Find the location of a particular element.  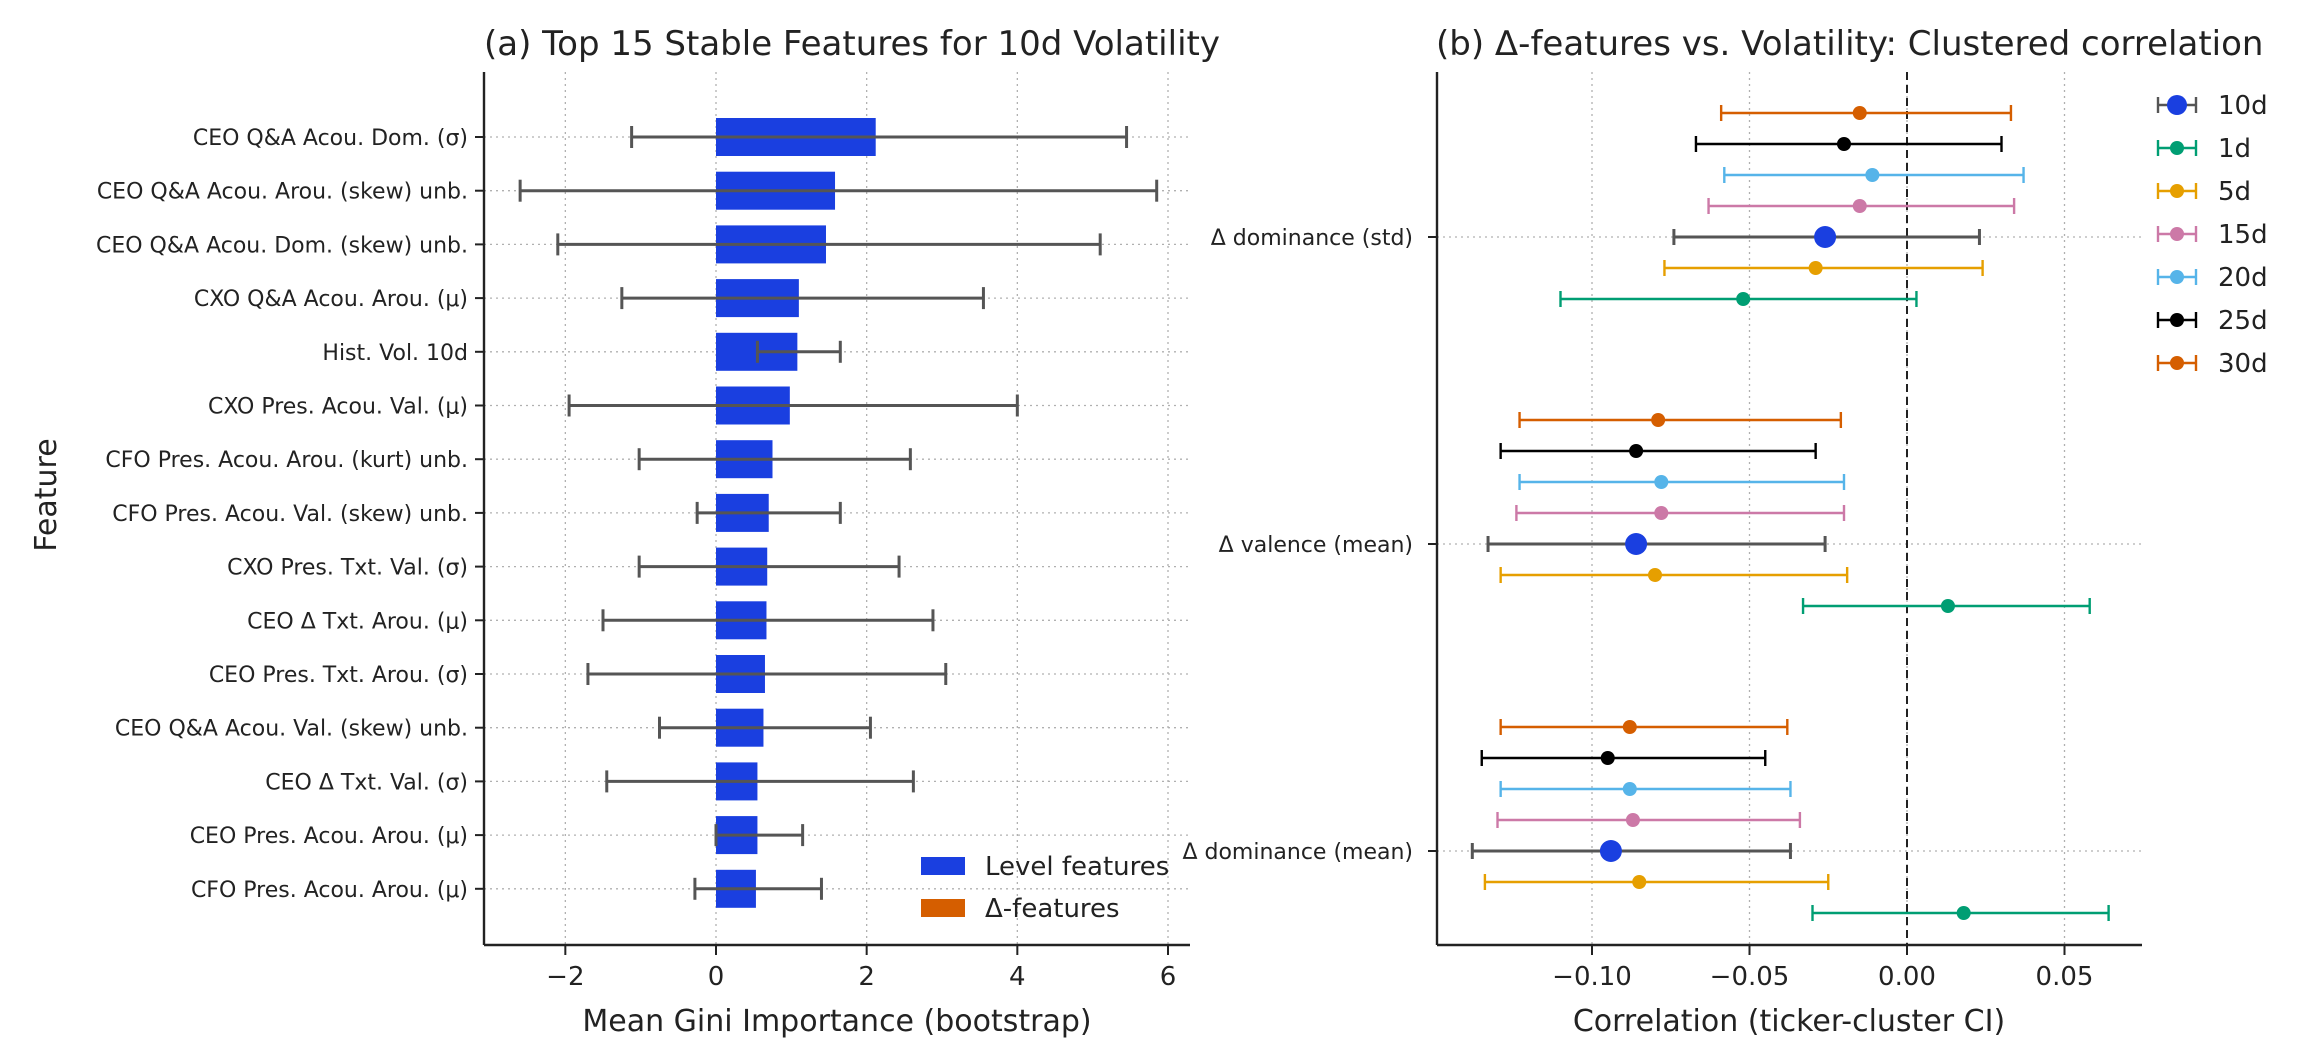

group-label: Δ dominance (mean) is located at coordinates (1297, 852).